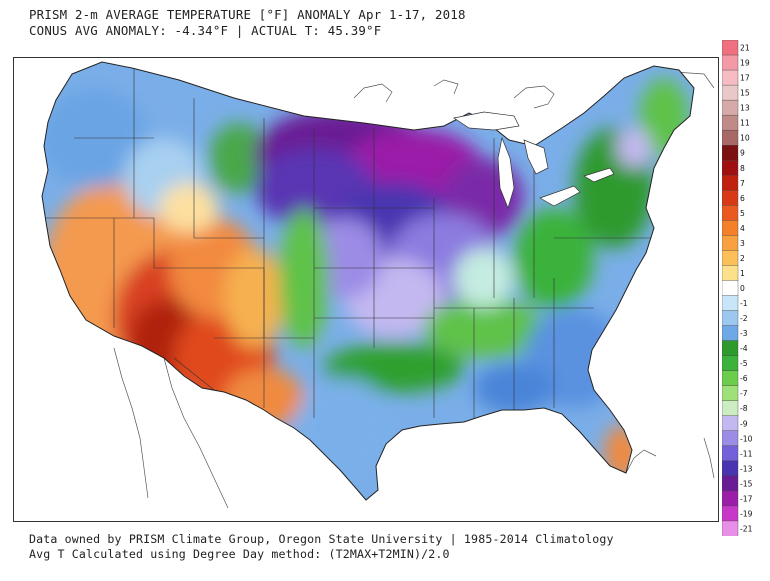  Describe the element at coordinates (534, 160) in the screenshot. I see `great-lakes` at that location.